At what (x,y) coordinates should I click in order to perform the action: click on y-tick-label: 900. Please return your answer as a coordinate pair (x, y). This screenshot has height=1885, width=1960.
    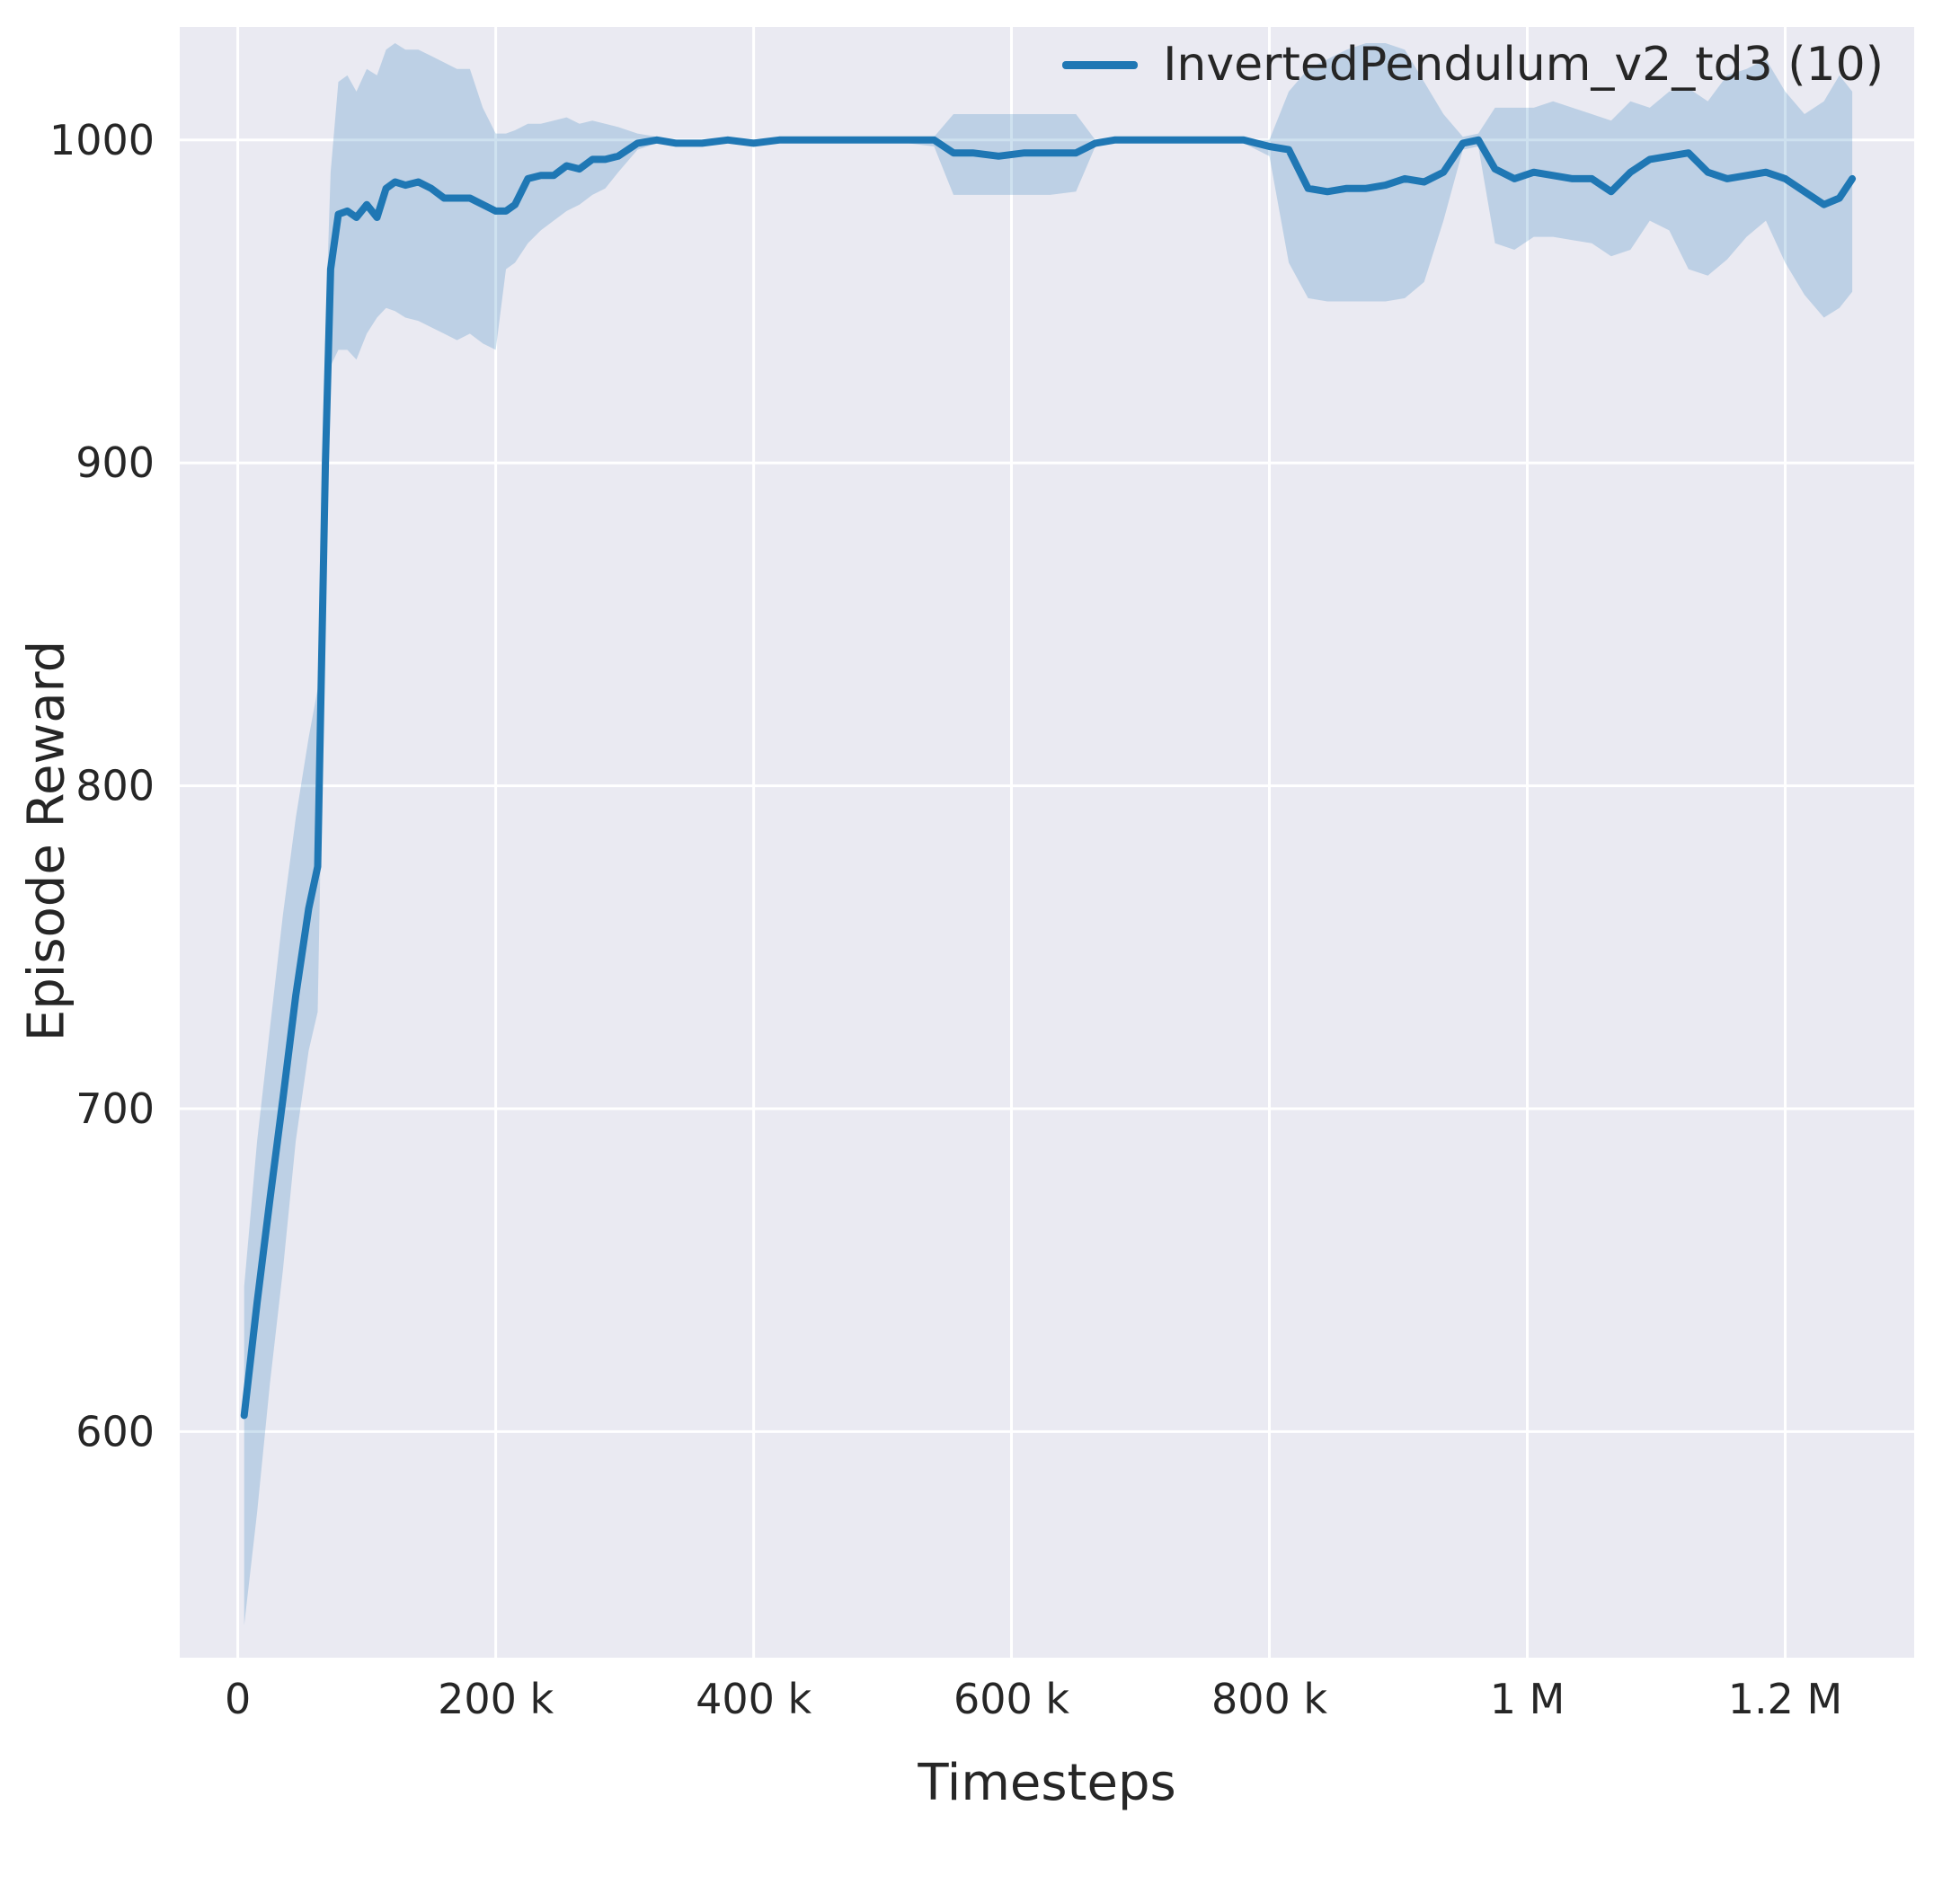
    Looking at the image, I should click on (115, 462).